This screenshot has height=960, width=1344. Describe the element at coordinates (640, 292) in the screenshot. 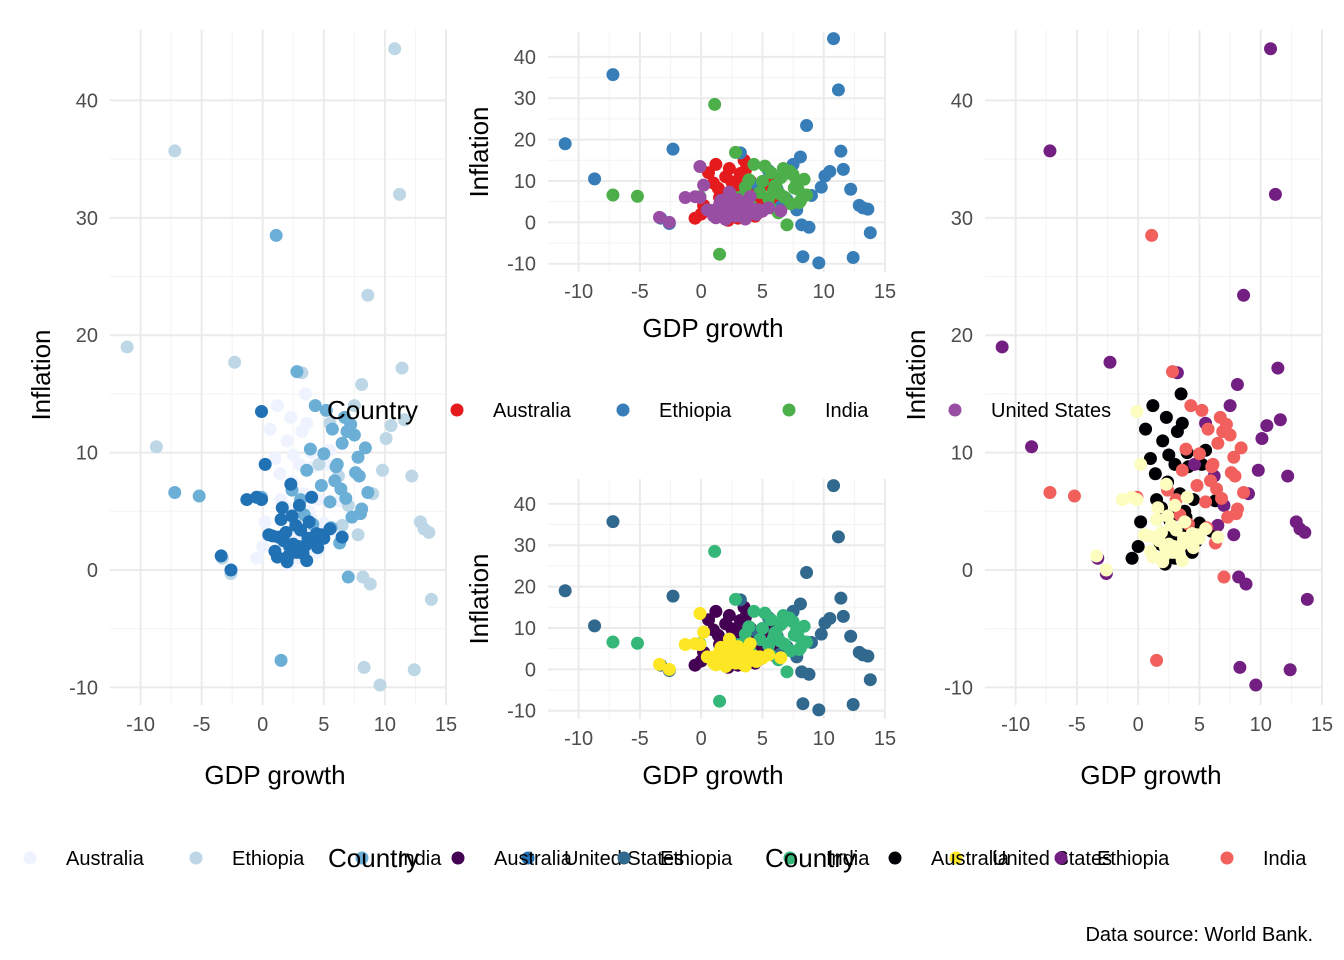

I see `x-tick-label: -5` at that location.